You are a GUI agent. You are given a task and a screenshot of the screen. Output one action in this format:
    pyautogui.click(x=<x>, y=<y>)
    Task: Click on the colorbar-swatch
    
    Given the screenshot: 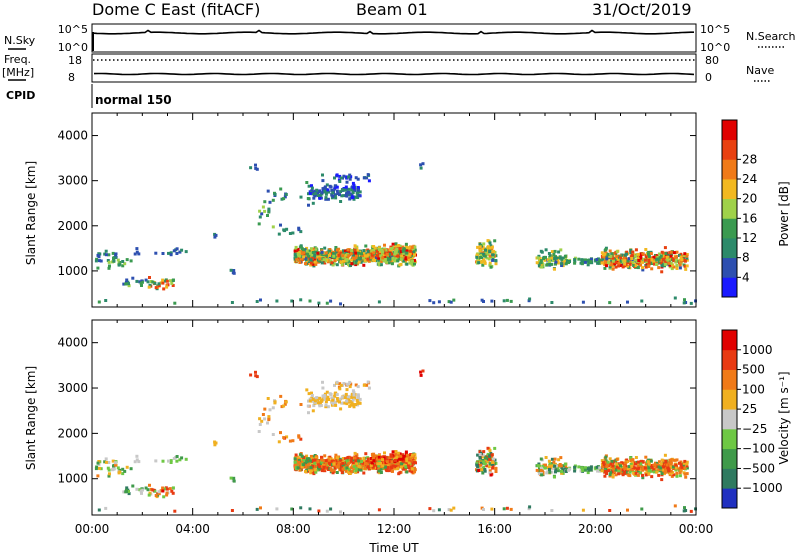 What is the action you would take?
    pyautogui.click(x=729, y=287)
    